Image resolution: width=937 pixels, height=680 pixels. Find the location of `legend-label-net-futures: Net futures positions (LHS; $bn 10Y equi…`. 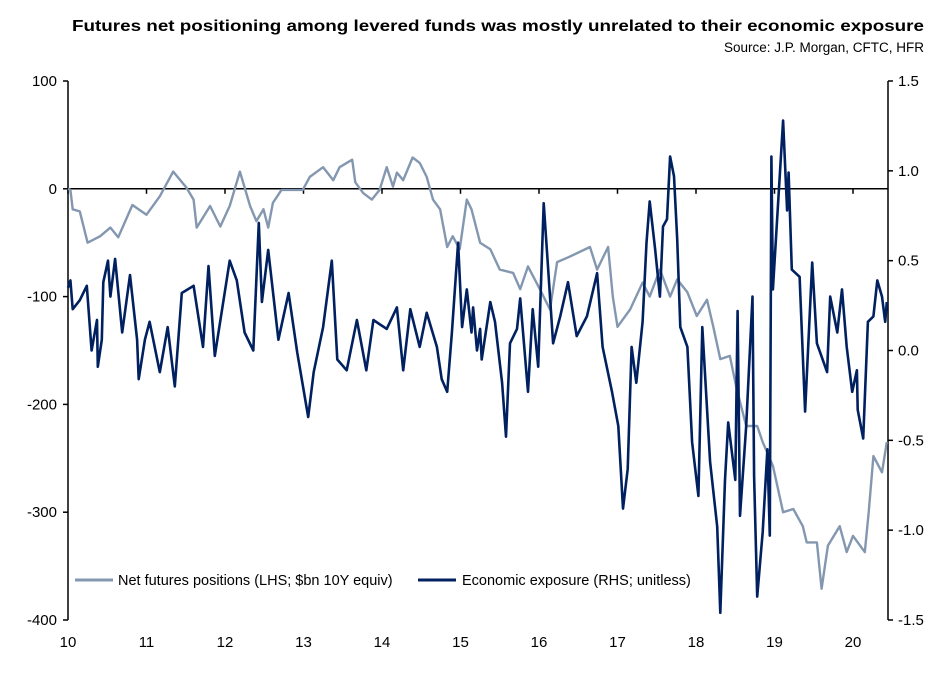

legend-label-net-futures: Net futures positions (LHS; $bn 10Y equi… is located at coordinates (255, 581).